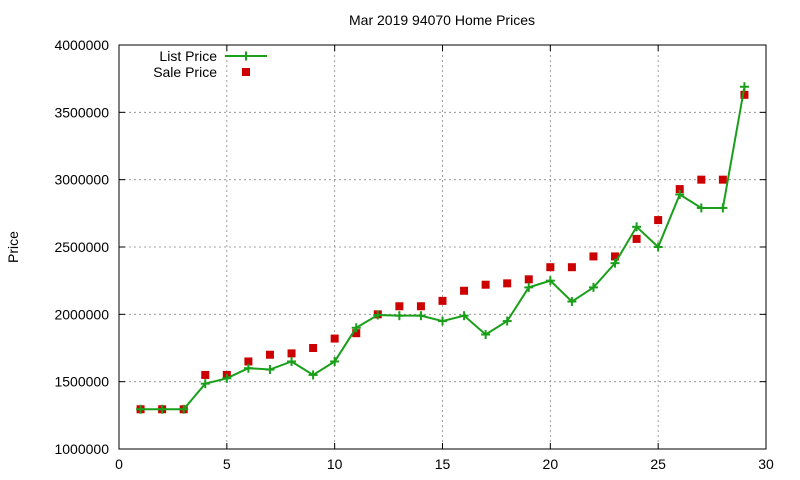 This screenshot has height=480, width=800. Describe the element at coordinates (335, 464) in the screenshot. I see `x-tick-label: 10` at that location.